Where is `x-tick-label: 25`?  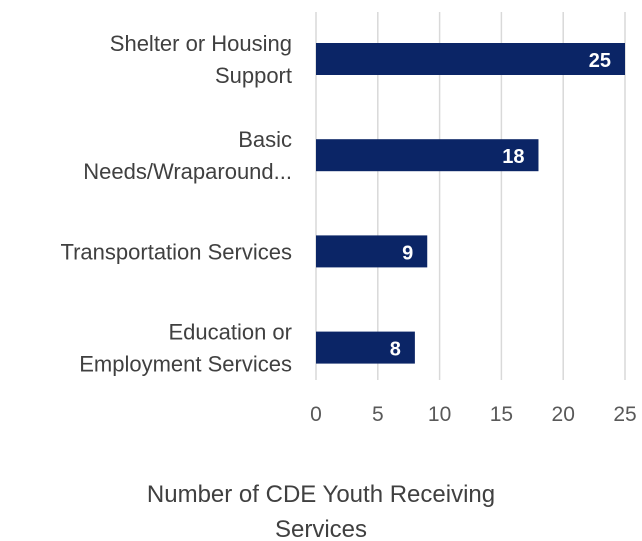
x-tick-label: 25 is located at coordinates (624, 414).